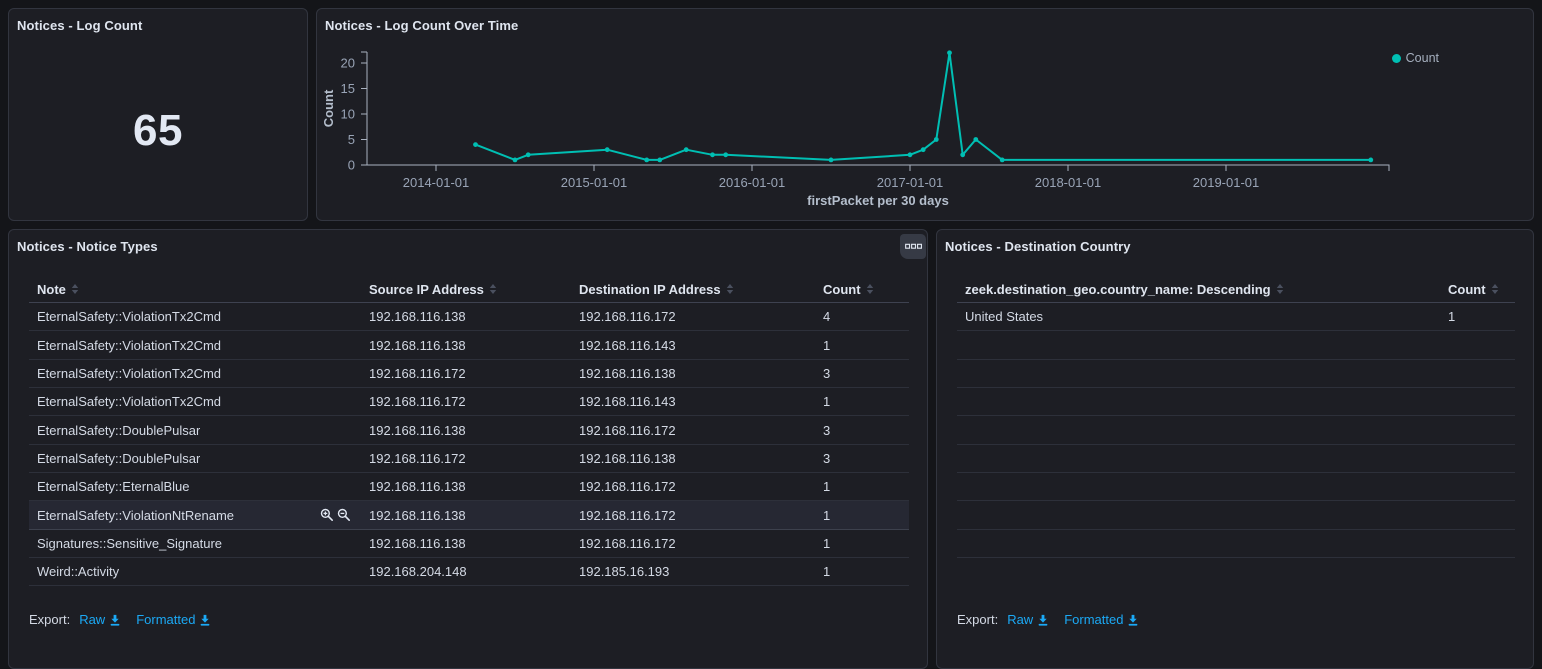 The image size is (1542, 669). What do you see at coordinates (1236, 317) in the screenshot?
I see `table-row: United States 1` at bounding box center [1236, 317].